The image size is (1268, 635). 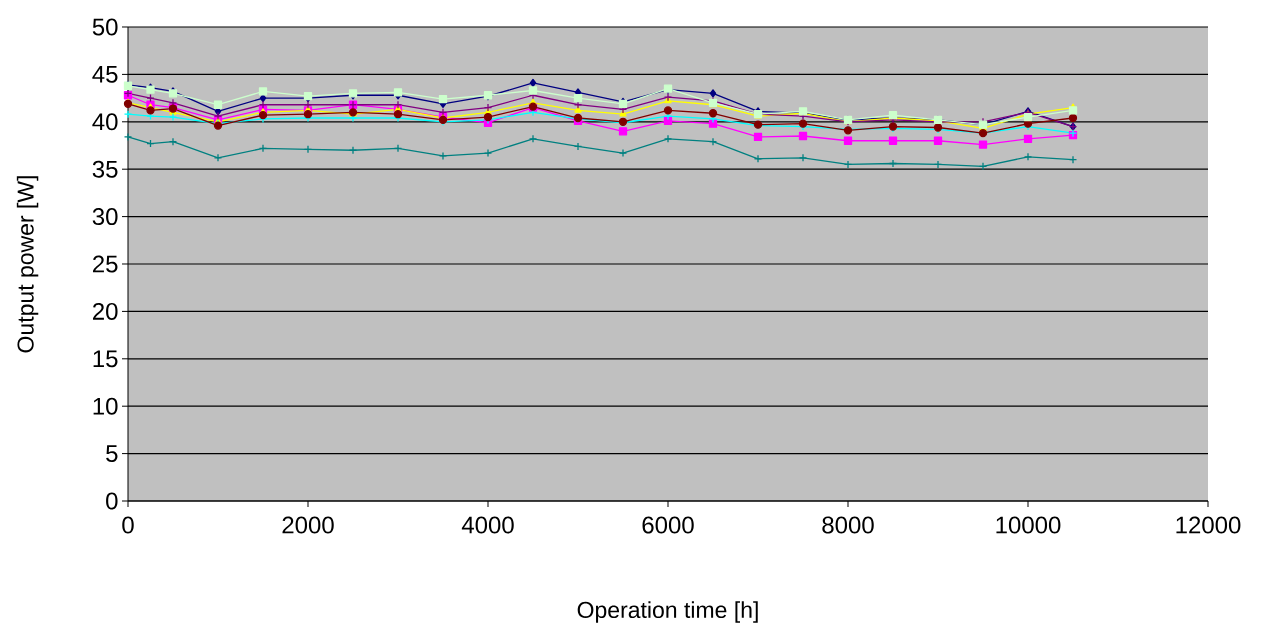 I want to click on y-tick-label: 5, so click(x=112, y=453).